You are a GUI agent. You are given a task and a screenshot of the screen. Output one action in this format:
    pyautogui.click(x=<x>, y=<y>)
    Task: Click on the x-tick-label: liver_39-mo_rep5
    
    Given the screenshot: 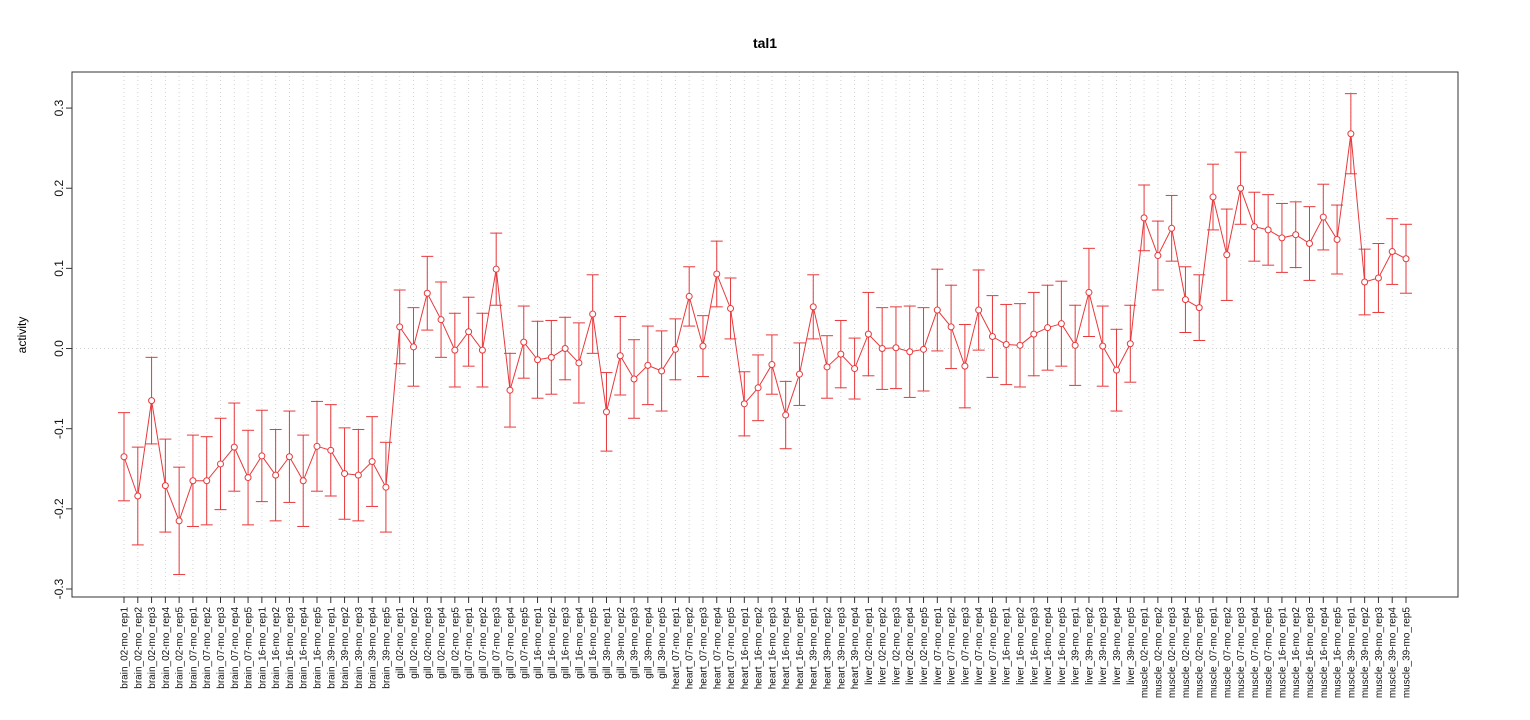 What is the action you would take?
    pyautogui.click(x=1131, y=646)
    